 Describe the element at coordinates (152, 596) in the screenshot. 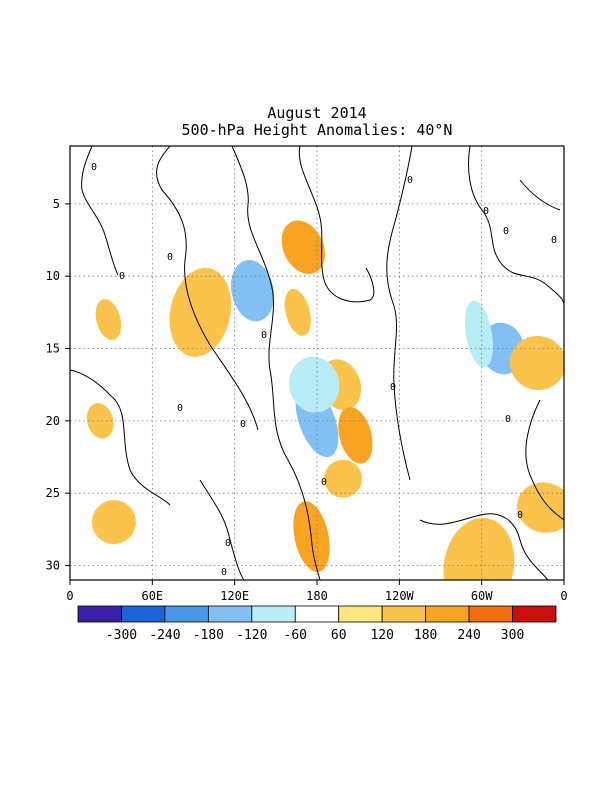

I see `x-tick-label: 60E` at that location.